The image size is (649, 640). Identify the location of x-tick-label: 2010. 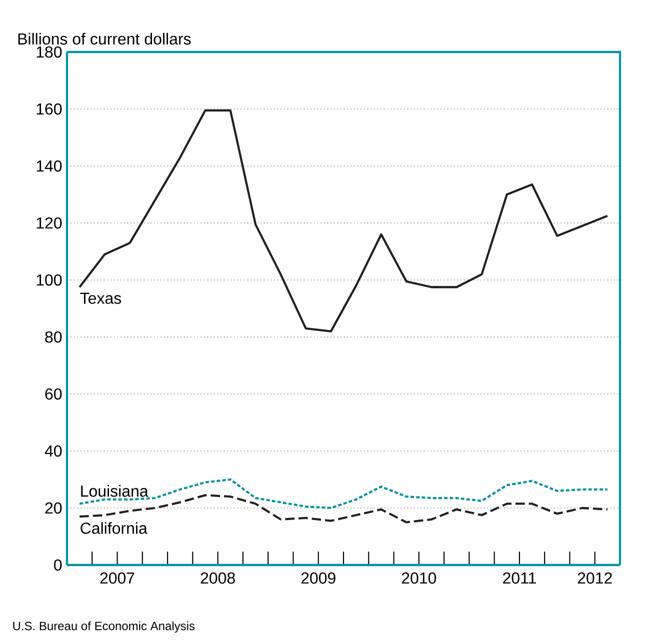
(419, 578).